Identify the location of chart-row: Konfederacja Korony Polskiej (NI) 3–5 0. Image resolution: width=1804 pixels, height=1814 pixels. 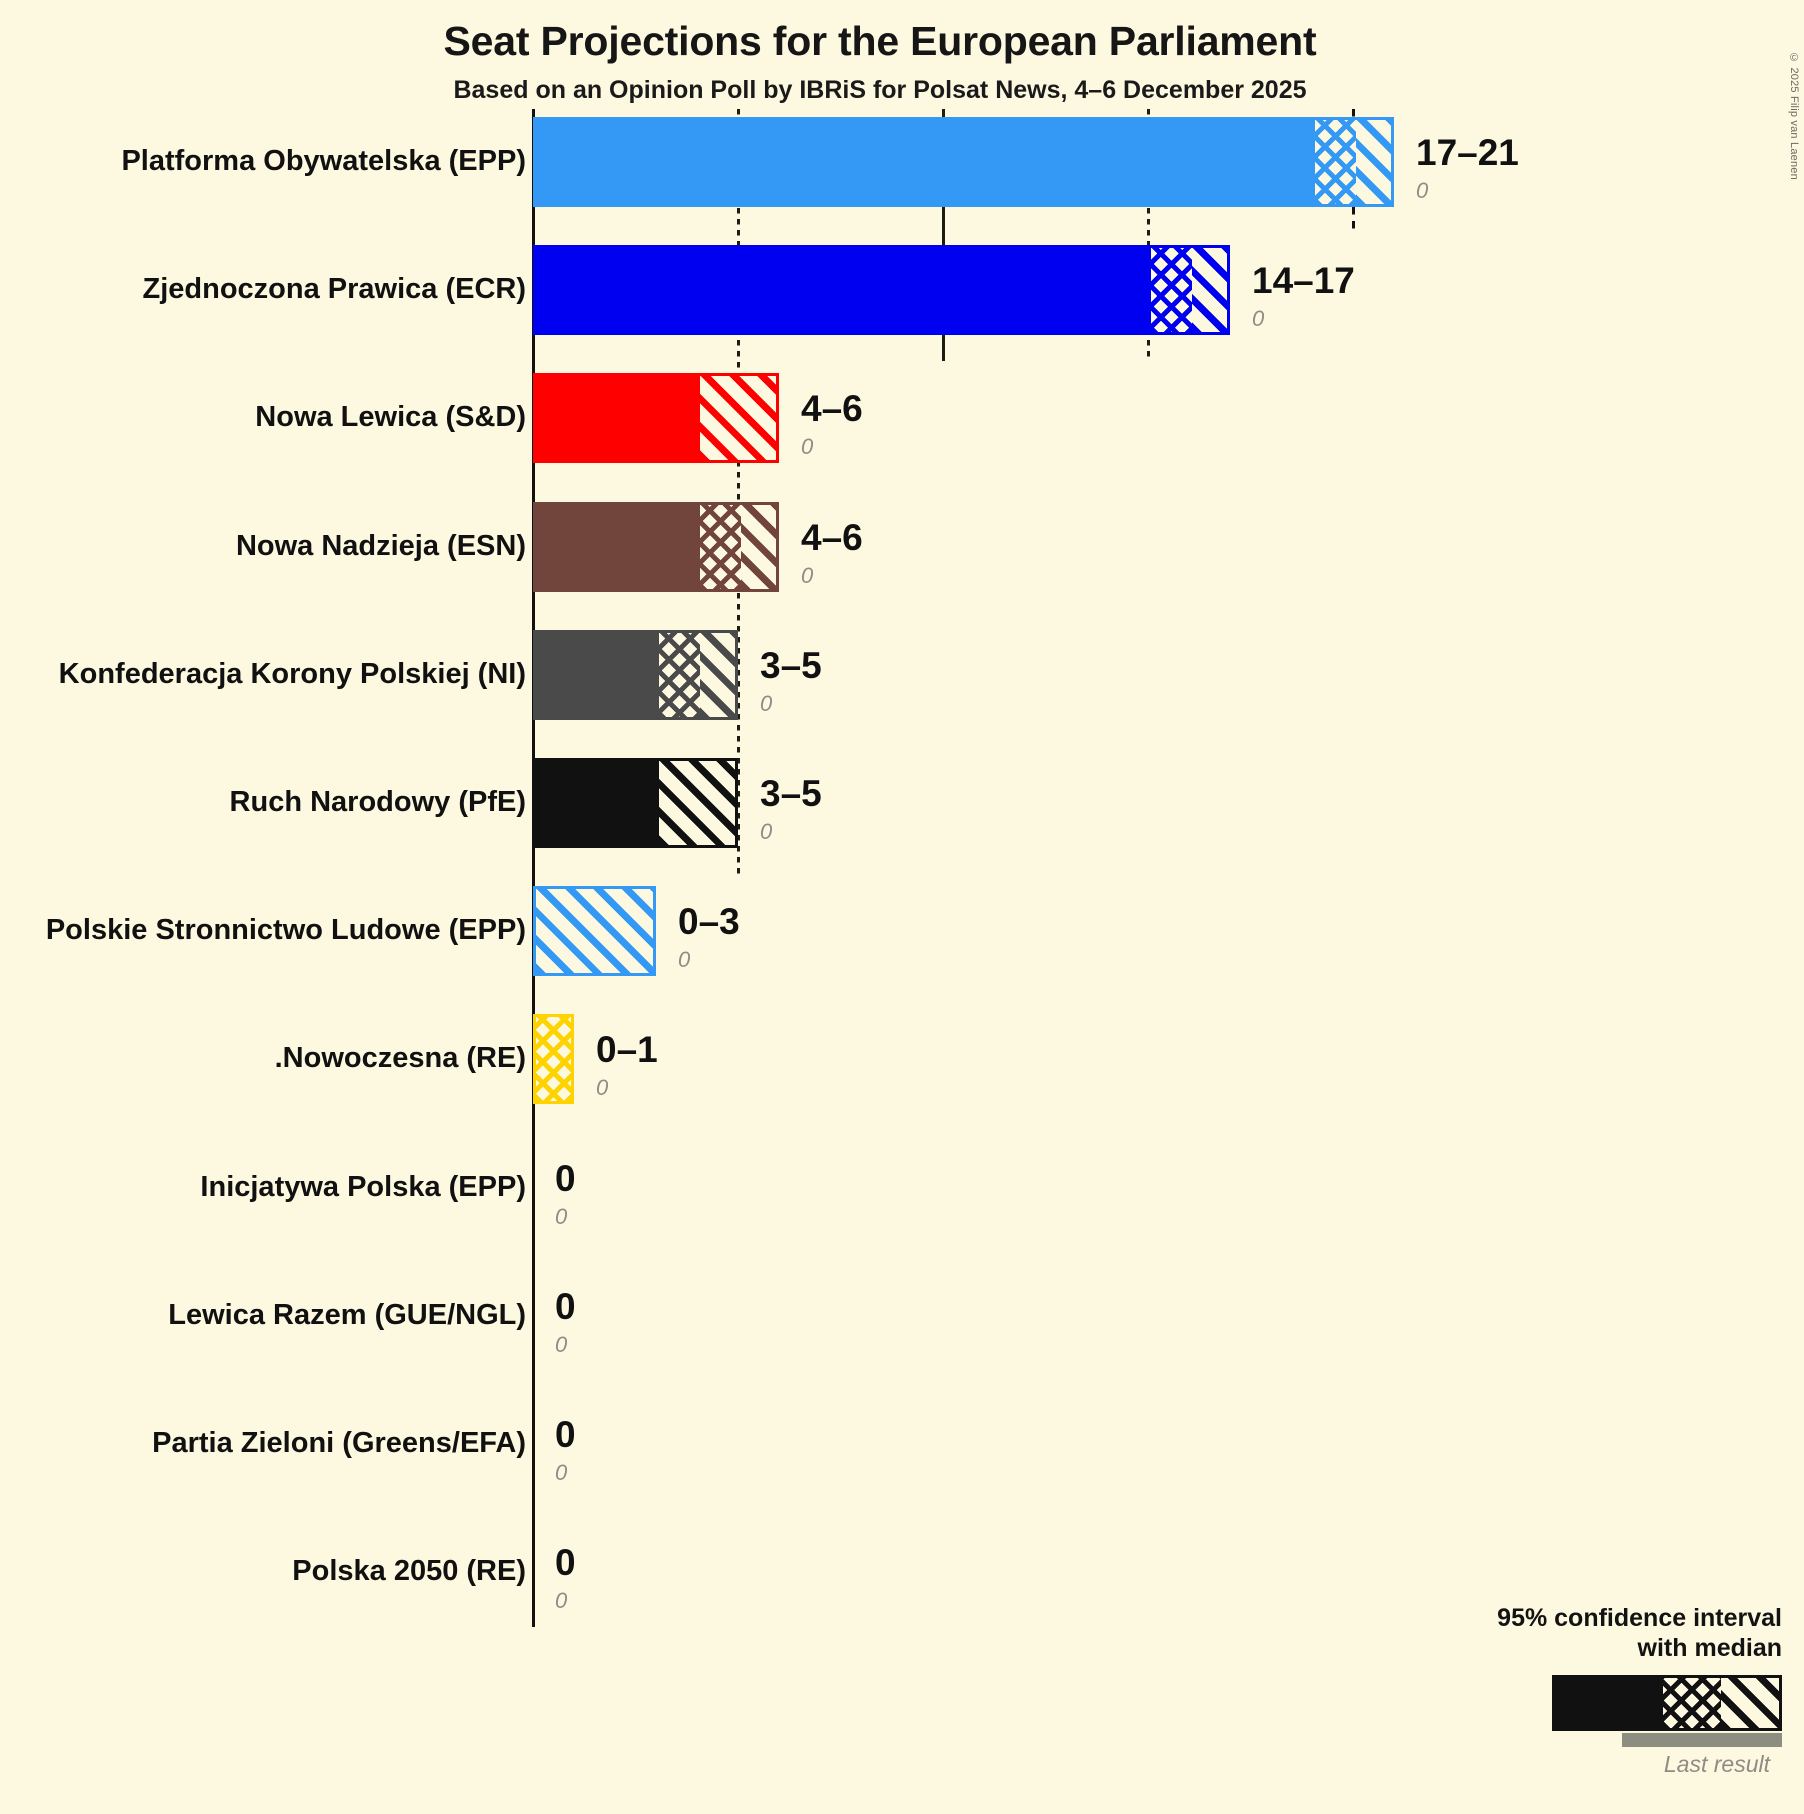
(902, 674).